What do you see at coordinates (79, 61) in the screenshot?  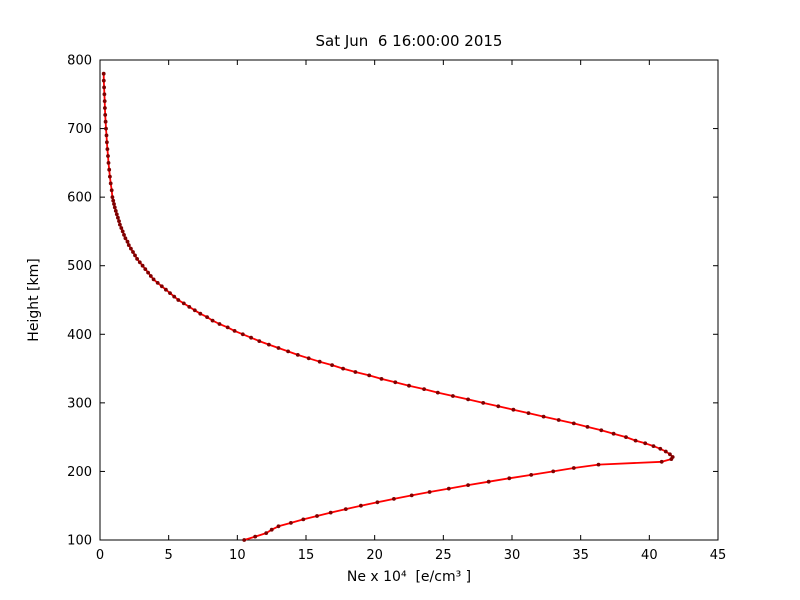 I see `y-tick-label: 800` at bounding box center [79, 61].